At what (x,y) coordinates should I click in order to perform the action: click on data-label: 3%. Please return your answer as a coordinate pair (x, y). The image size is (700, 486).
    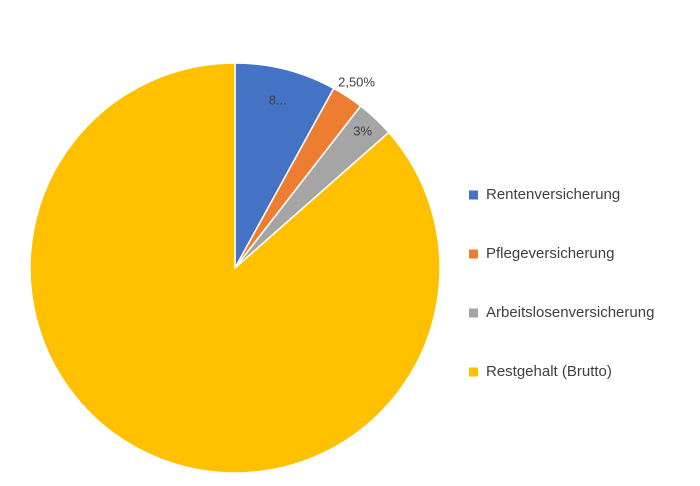
    Looking at the image, I should click on (362, 130).